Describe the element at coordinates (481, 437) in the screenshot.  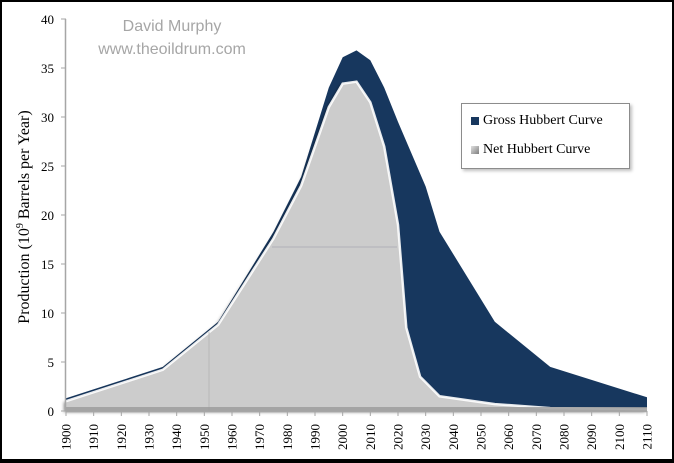
I see `x-tick-label: 2050` at that location.